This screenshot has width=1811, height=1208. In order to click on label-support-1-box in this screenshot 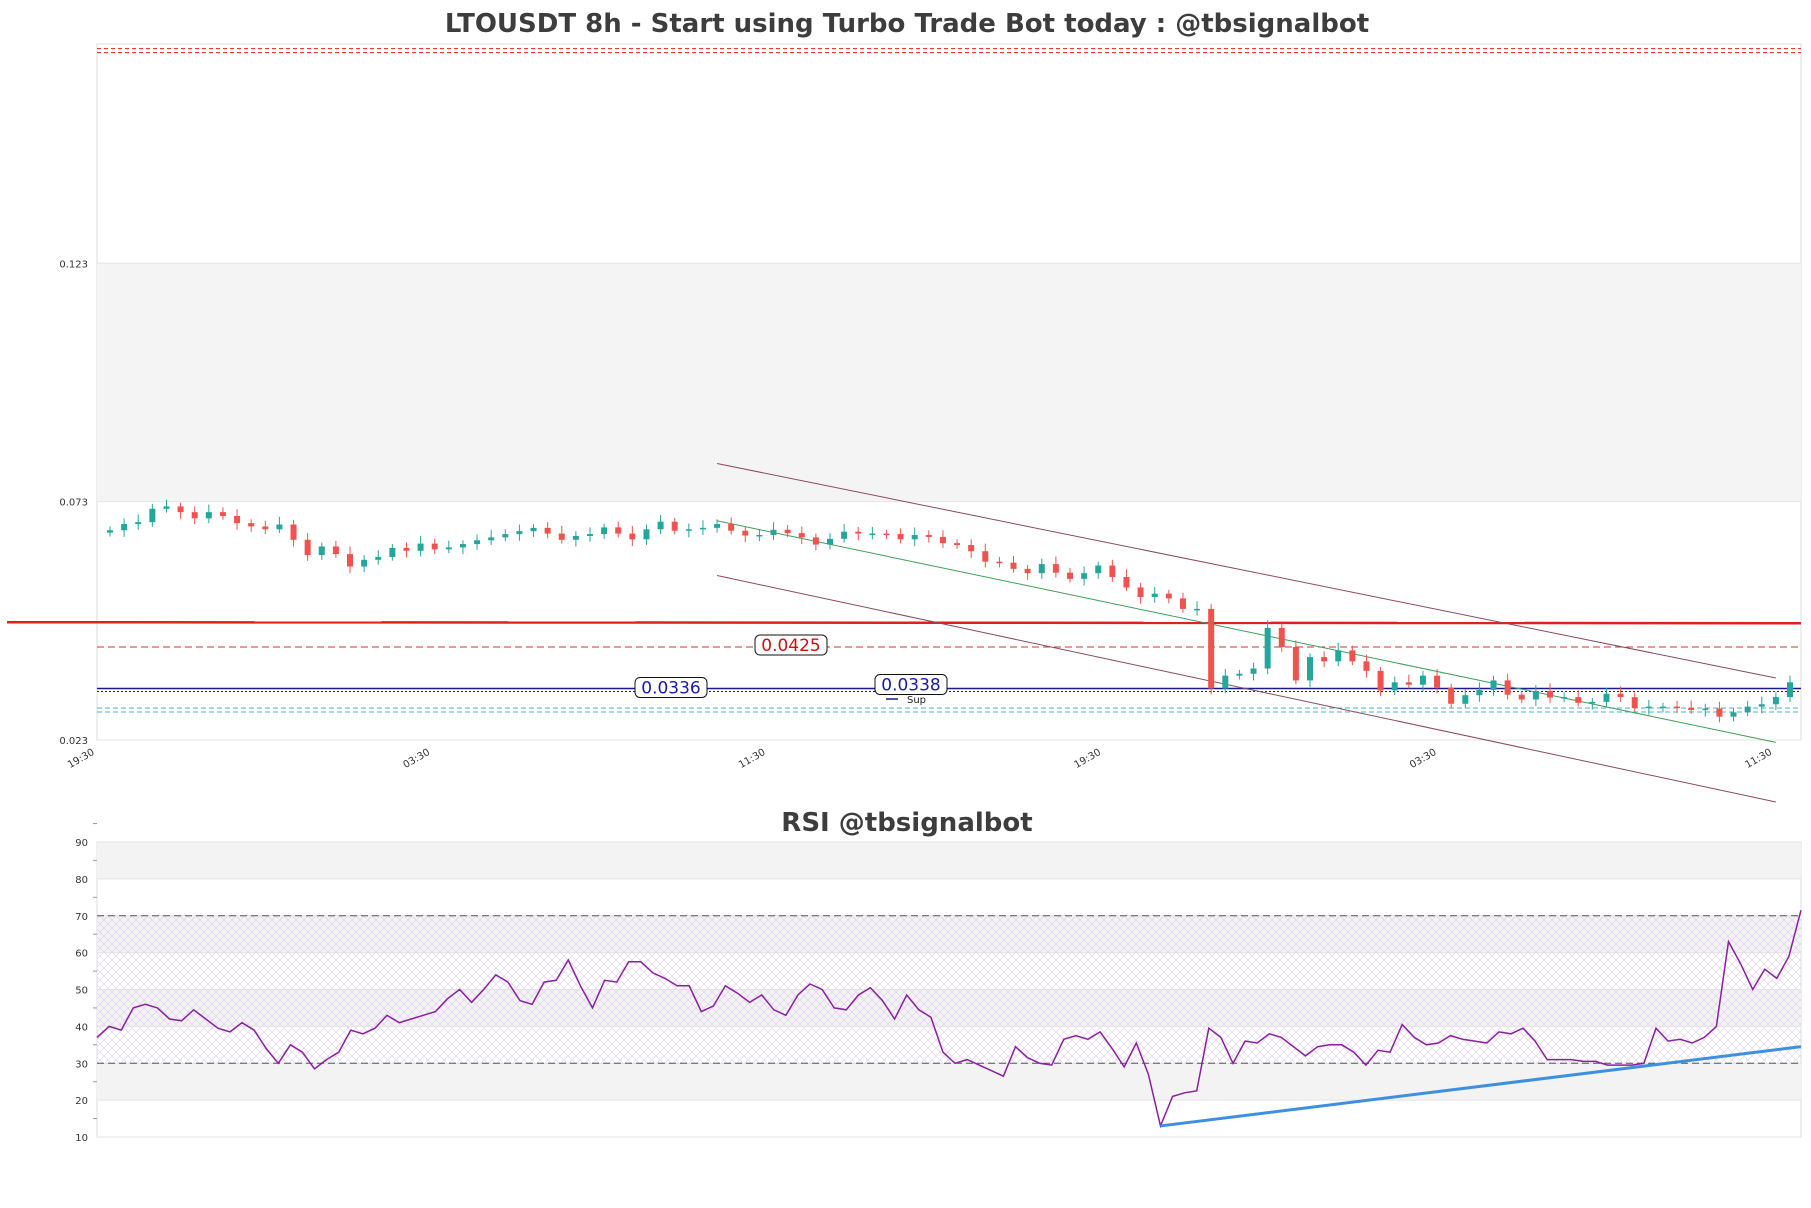, I will do `click(671, 687)`.